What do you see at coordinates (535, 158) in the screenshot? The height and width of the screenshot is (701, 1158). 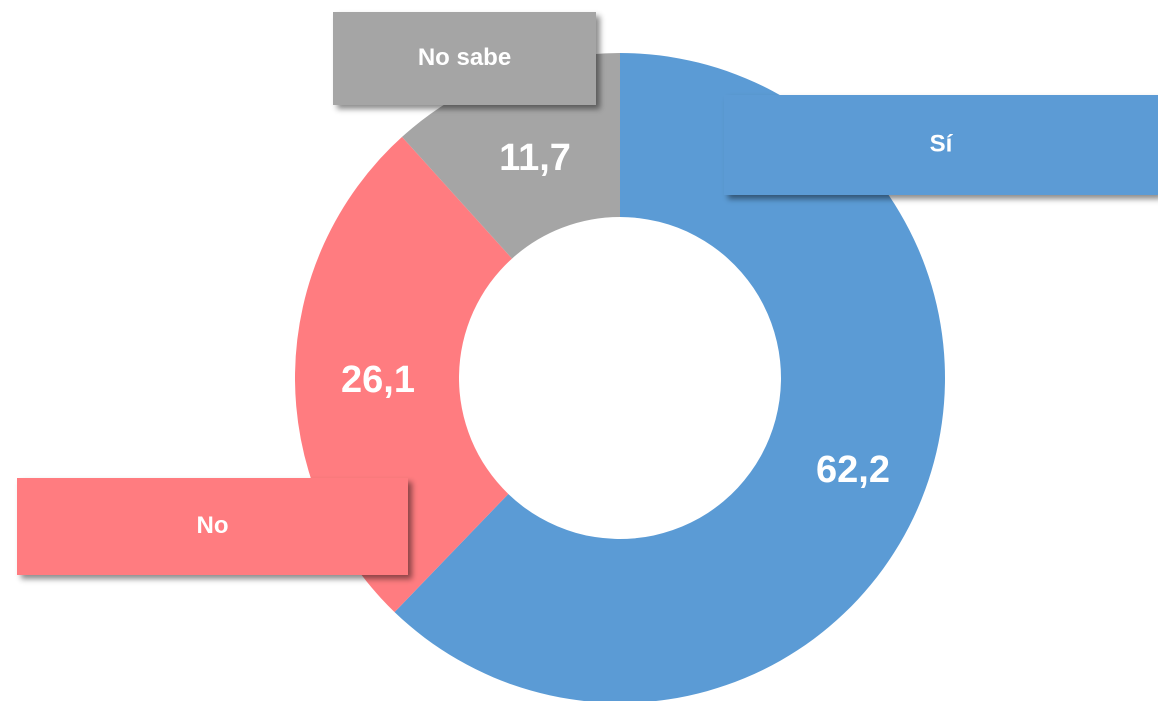 I see `data-label: 11,7` at bounding box center [535, 158].